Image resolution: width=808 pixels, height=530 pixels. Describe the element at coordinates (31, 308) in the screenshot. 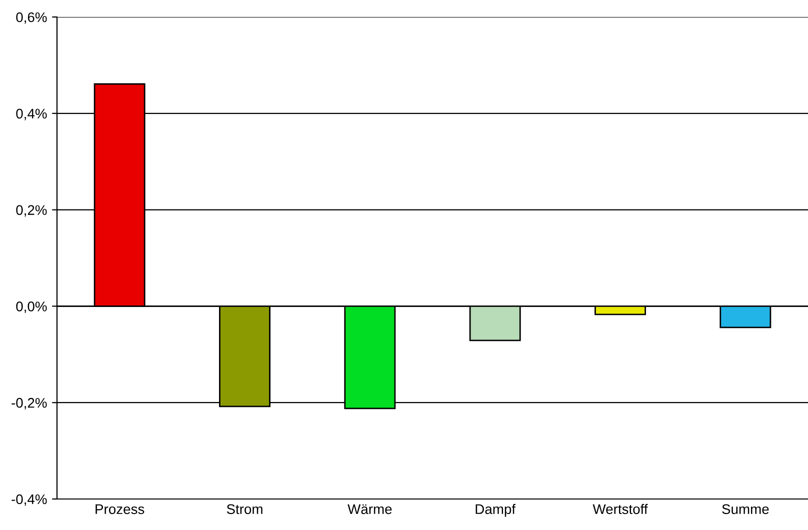

I see `y-tick-label: 0,0%` at that location.